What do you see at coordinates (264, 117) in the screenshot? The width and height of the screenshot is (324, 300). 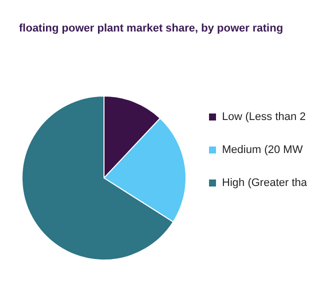 I see `legend-label: Low (Less than 2` at bounding box center [264, 117].